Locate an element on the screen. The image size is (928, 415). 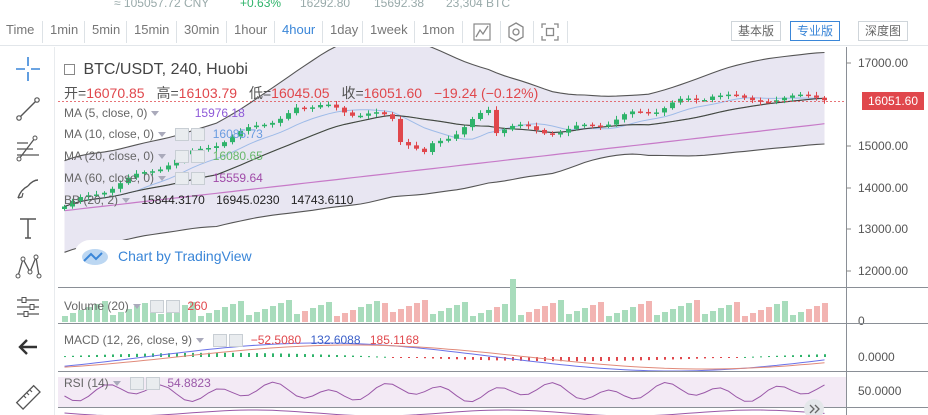
tf-1hour: 1hour is located at coordinates (251, 29).